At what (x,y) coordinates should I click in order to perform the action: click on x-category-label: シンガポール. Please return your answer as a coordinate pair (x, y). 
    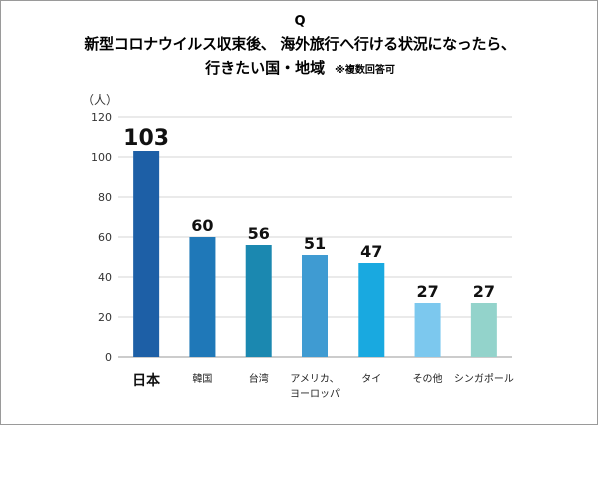
    Looking at the image, I should click on (484, 379).